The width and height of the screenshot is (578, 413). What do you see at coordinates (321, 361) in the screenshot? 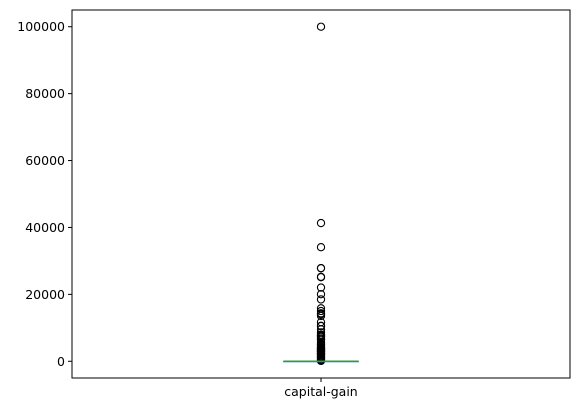
I see `box-element` at bounding box center [321, 361].